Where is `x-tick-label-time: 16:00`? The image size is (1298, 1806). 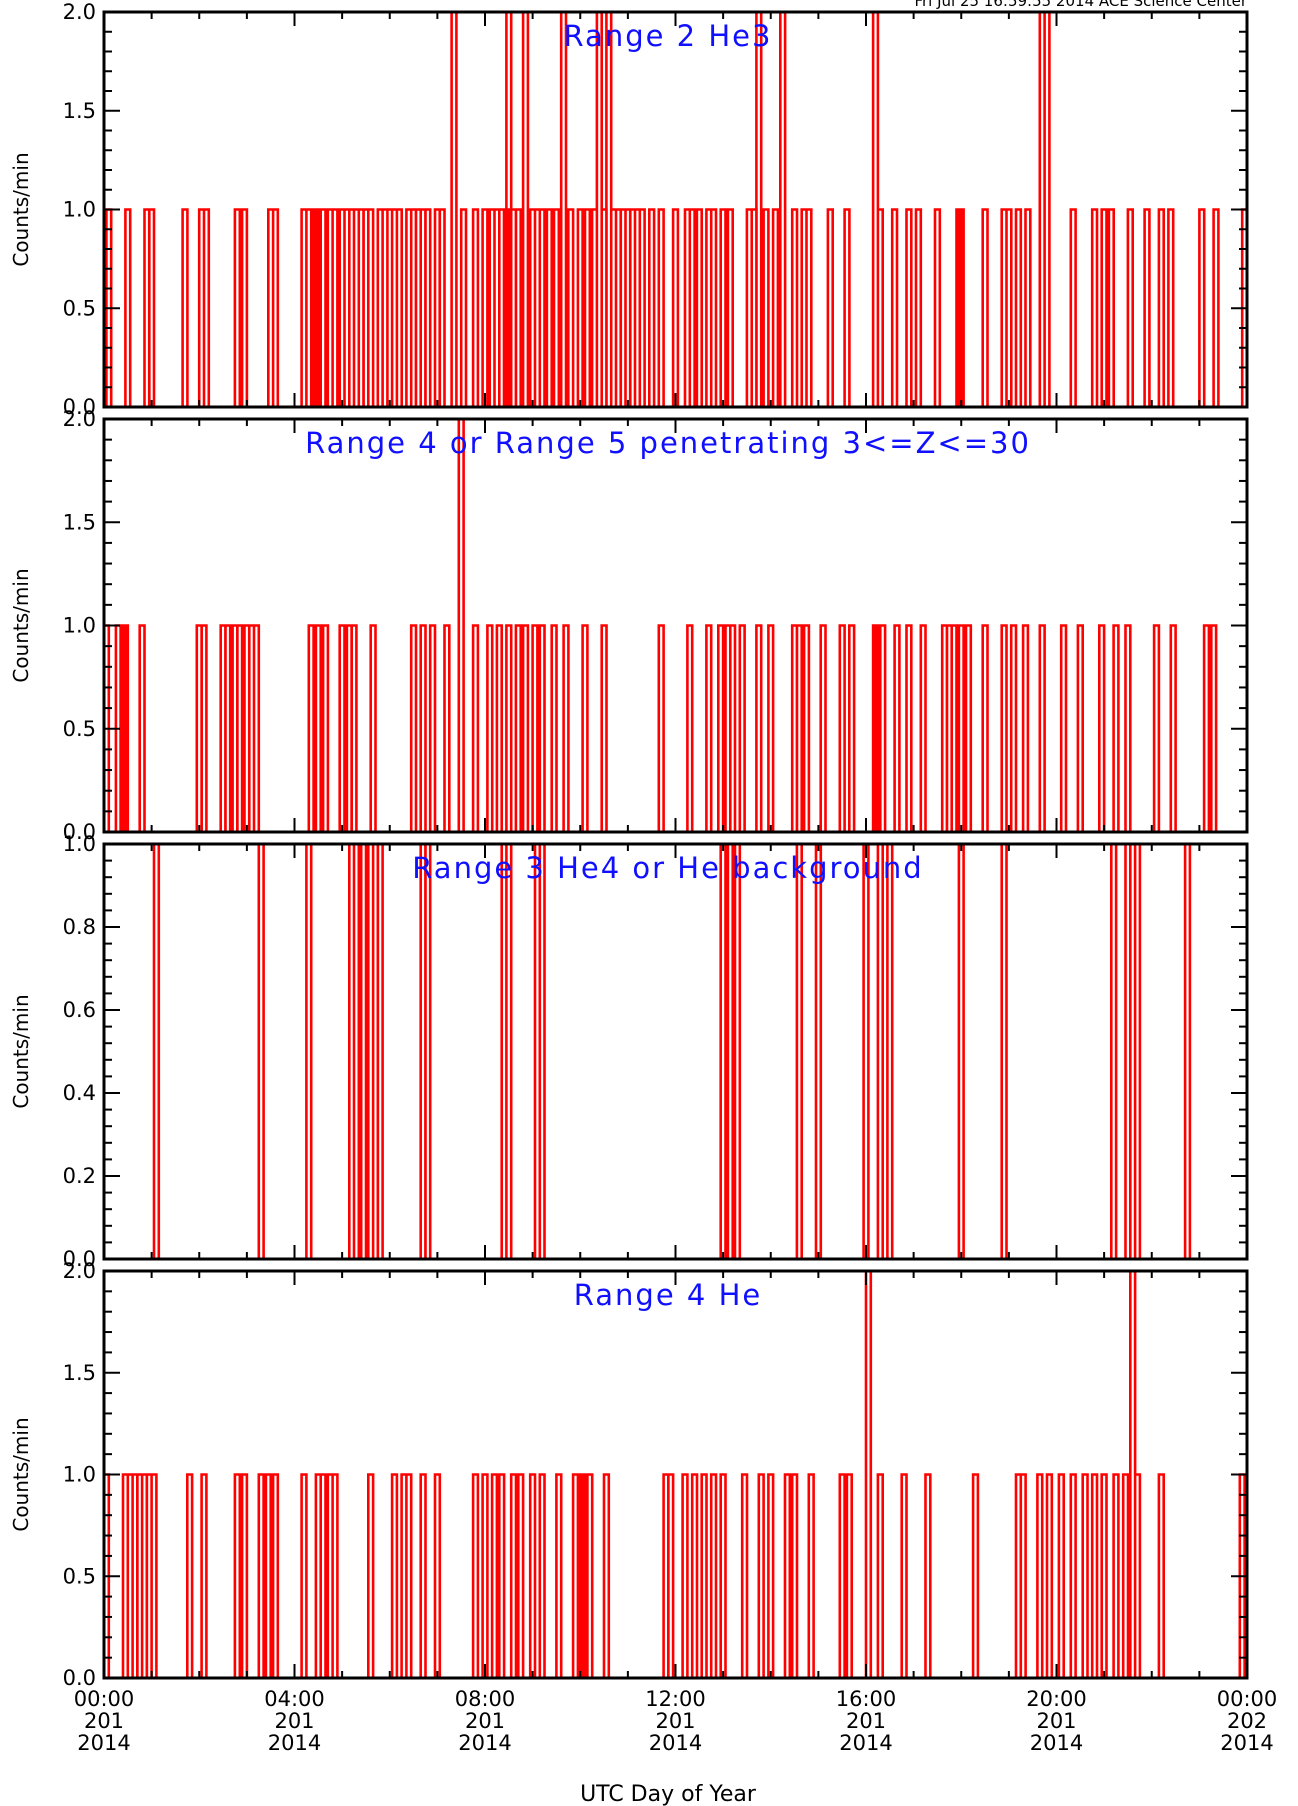
x-tick-label-time: 16:00 is located at coordinates (866, 1699).